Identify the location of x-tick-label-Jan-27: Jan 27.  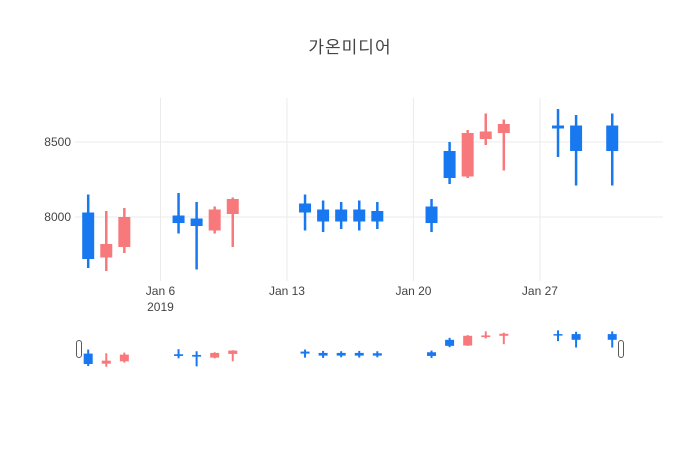
(539, 291).